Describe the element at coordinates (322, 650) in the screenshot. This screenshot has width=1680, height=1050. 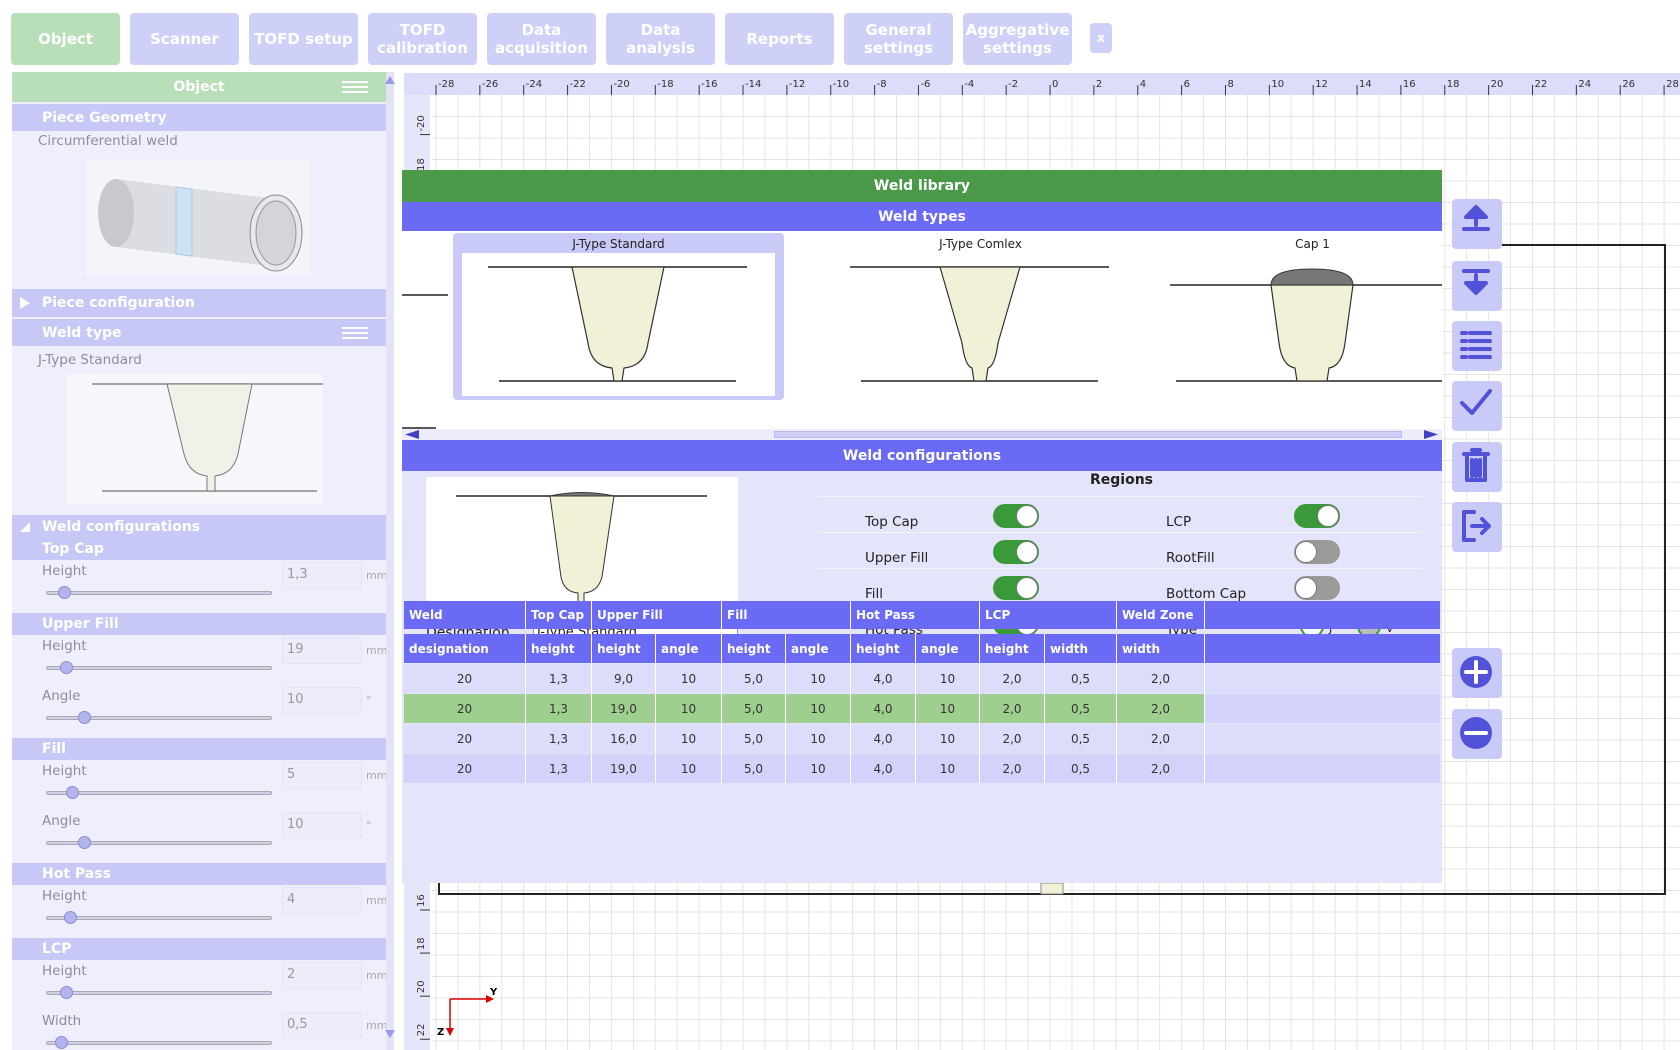
I see `field-input: 19` at that location.